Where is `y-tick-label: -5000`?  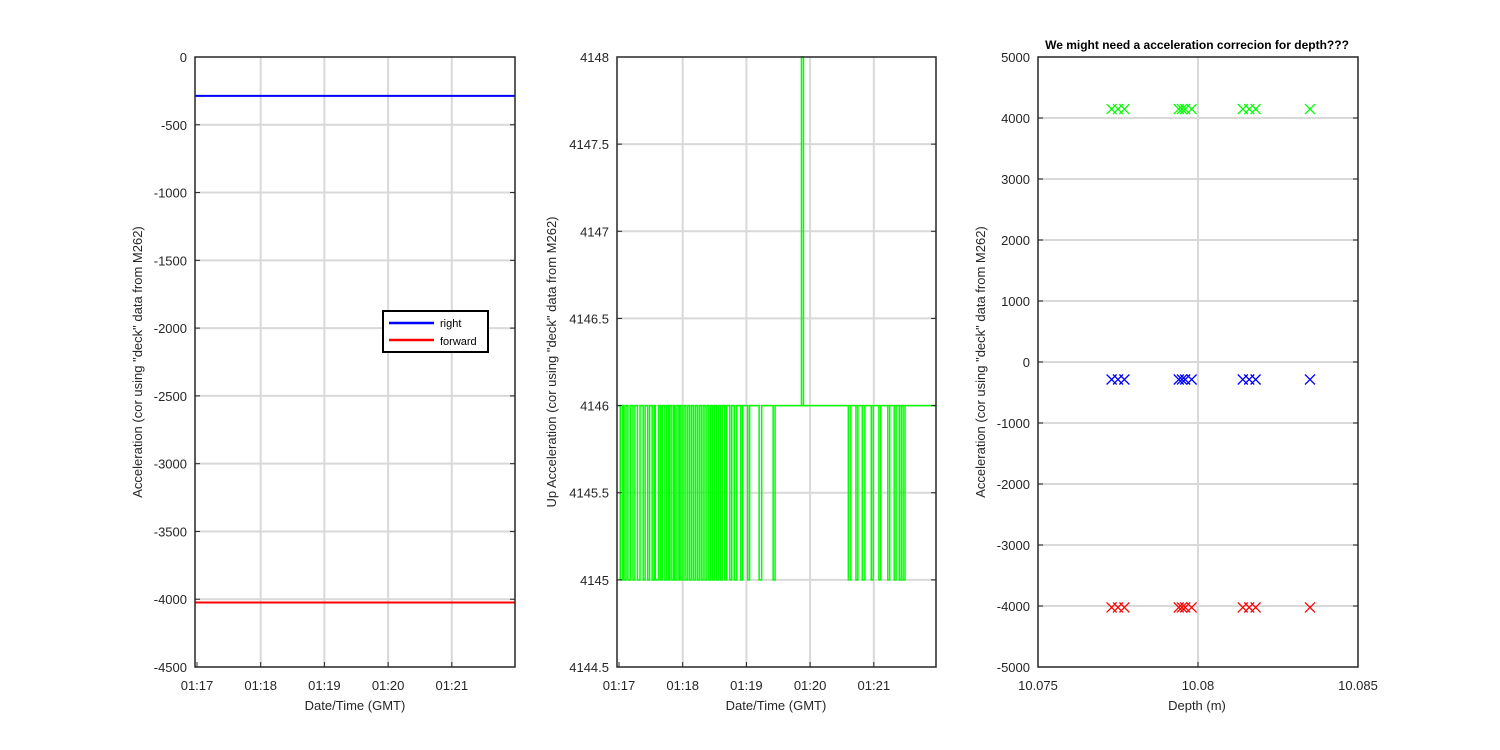
y-tick-label: -5000 is located at coordinates (1013, 667).